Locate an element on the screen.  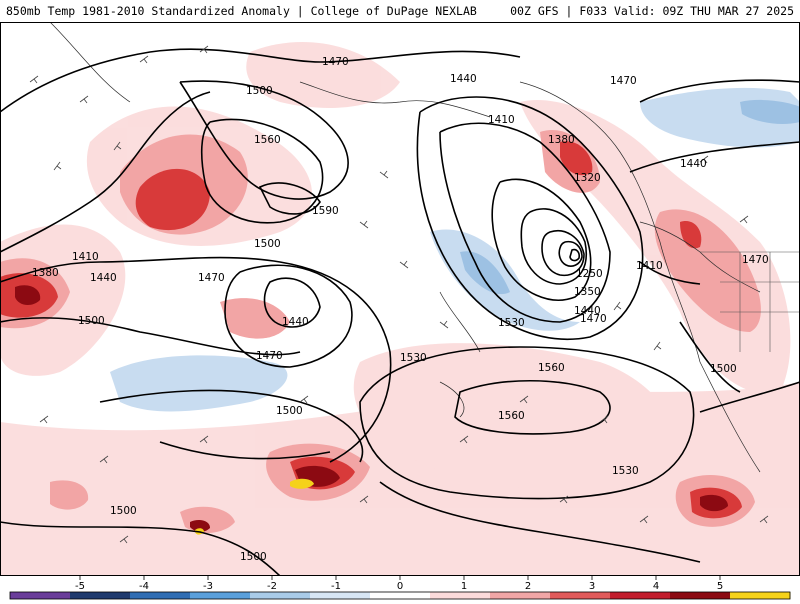
colorbar: -5 -4 -3 -2 -1 0 1 2 3 4 5 is located at coordinates (400, 588).